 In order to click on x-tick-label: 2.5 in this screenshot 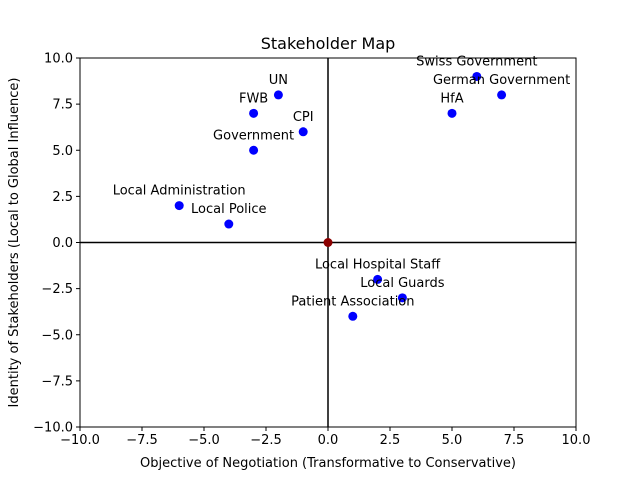, I will do `click(390, 440)`.